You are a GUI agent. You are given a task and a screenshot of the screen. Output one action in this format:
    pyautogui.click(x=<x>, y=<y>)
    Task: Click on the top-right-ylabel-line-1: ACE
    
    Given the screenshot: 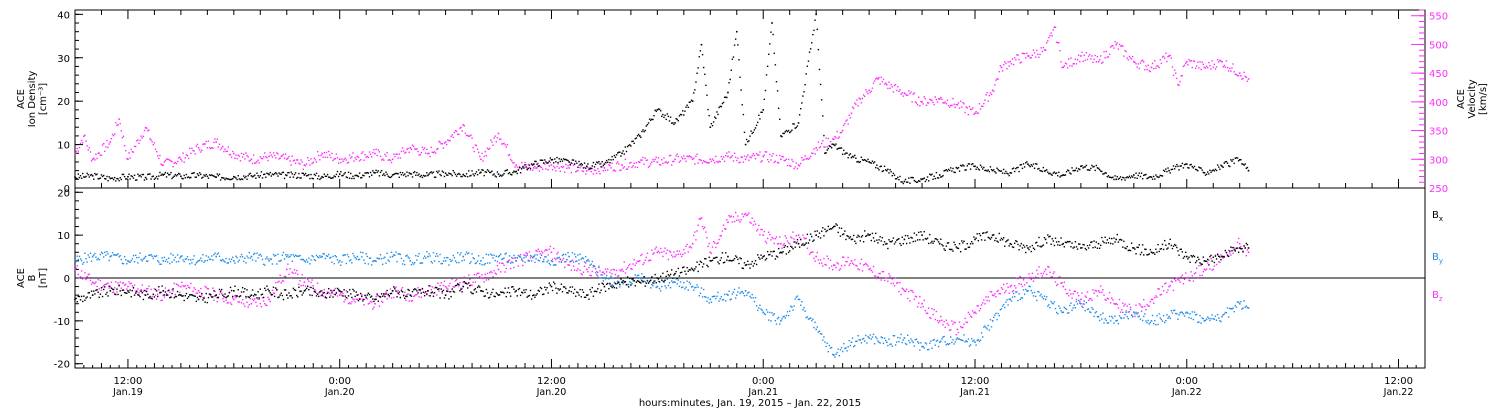 What is the action you would take?
    pyautogui.click(x=1461, y=99)
    